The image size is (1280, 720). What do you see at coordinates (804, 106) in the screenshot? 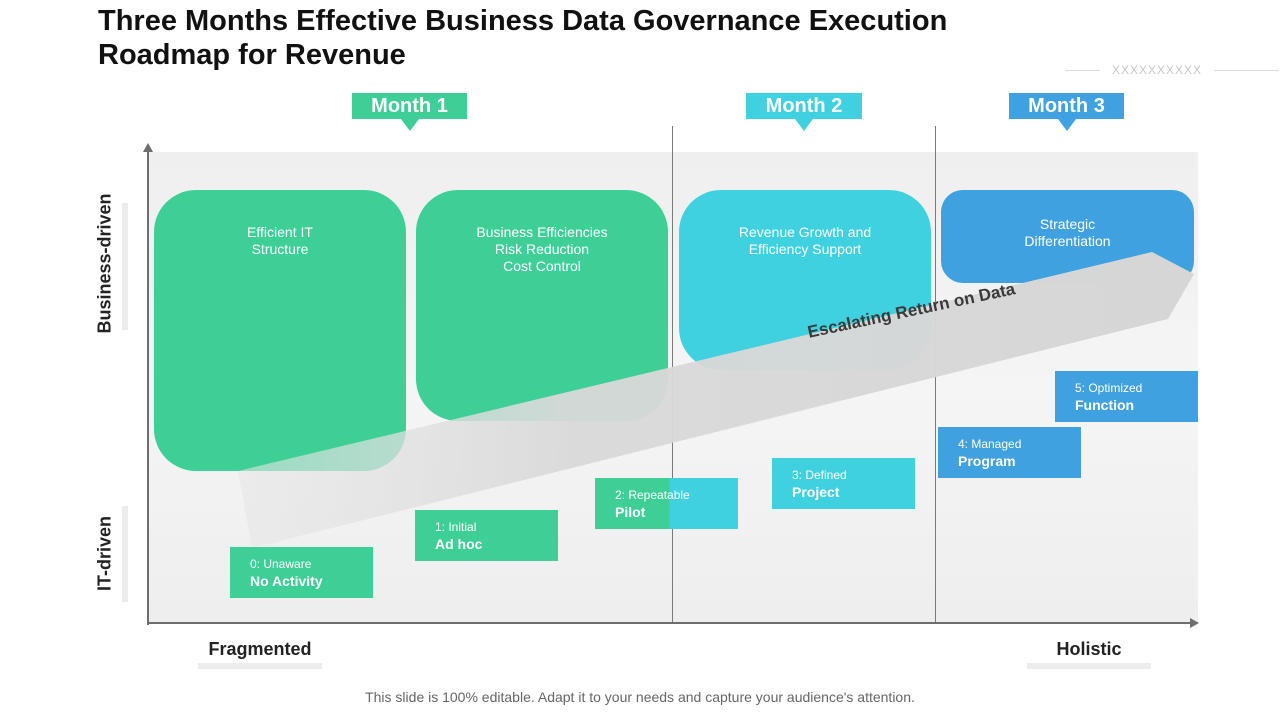
I see `month-2-label: Month 2` at bounding box center [804, 106].